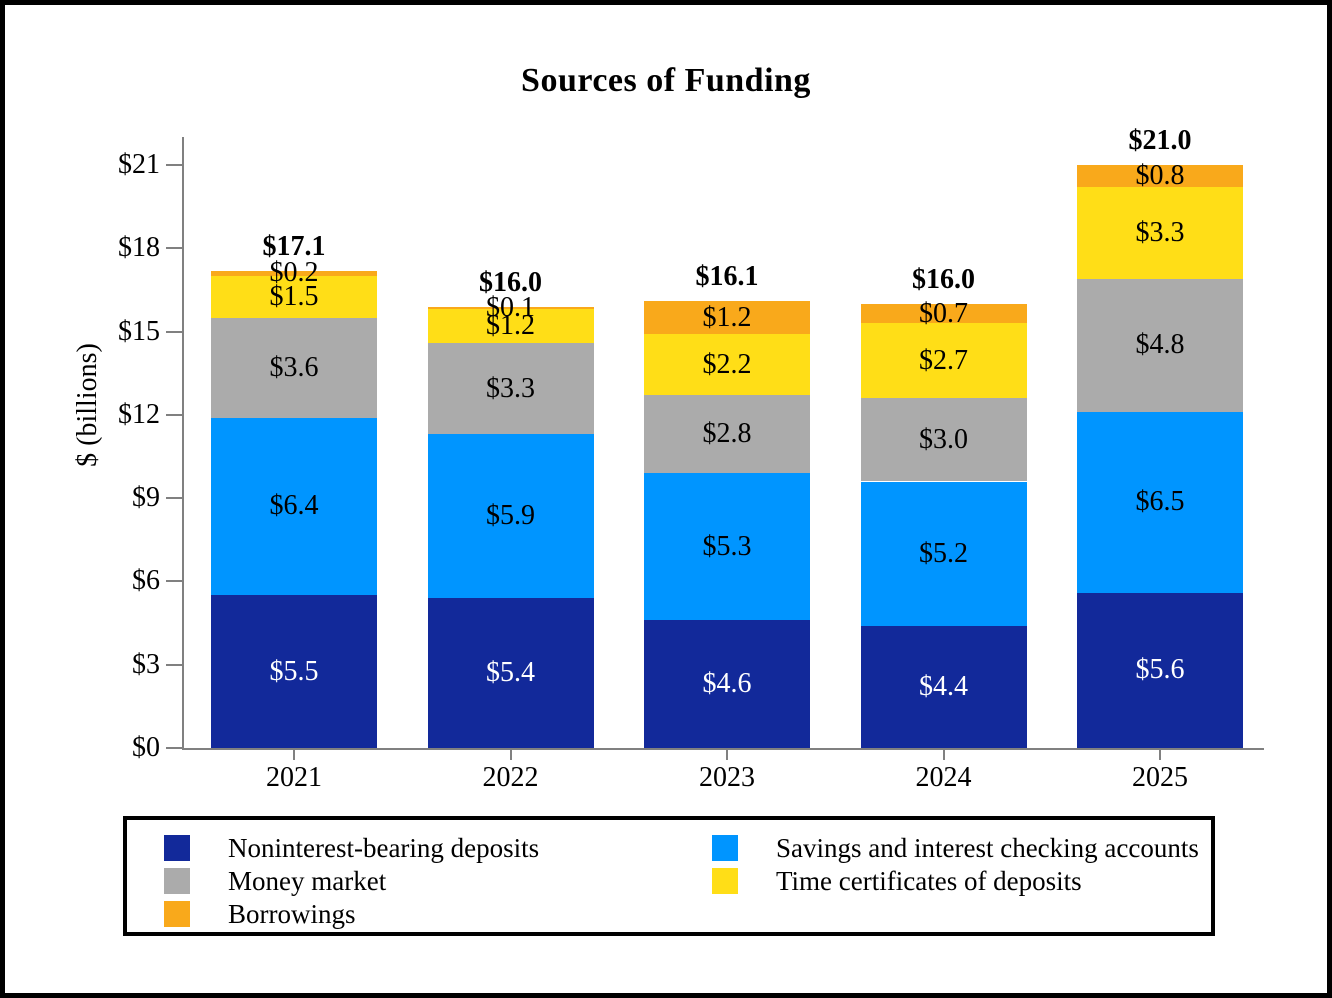 Image resolution: width=1332 pixels, height=998 pixels. I want to click on y-tick-label: $0, so click(146, 747).